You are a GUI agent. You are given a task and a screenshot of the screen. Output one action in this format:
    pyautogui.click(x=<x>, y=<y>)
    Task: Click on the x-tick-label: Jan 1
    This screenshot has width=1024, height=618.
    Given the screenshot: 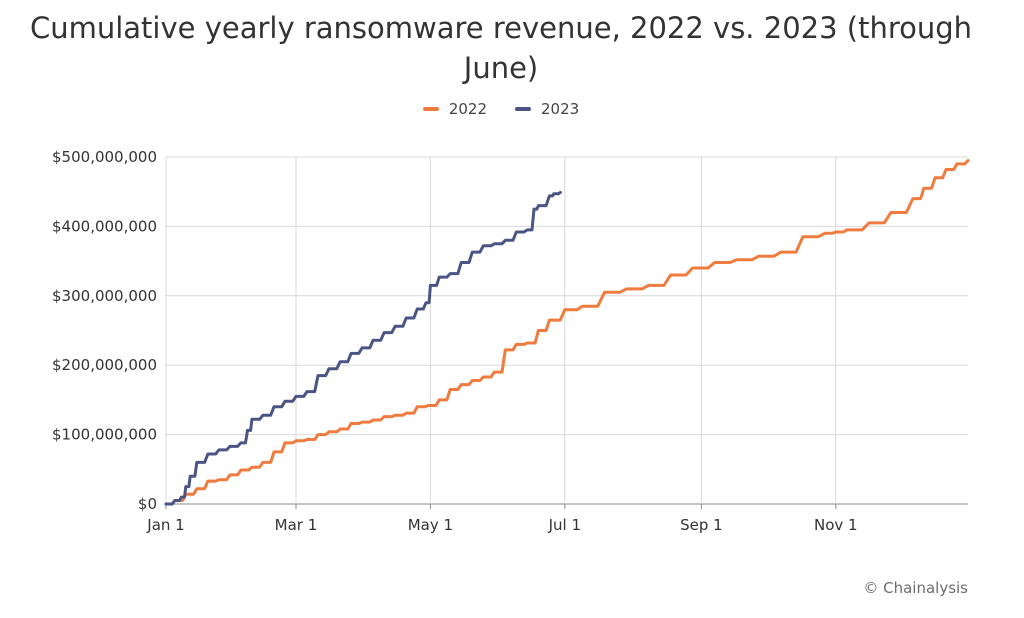 What is the action you would take?
    pyautogui.click(x=165, y=525)
    